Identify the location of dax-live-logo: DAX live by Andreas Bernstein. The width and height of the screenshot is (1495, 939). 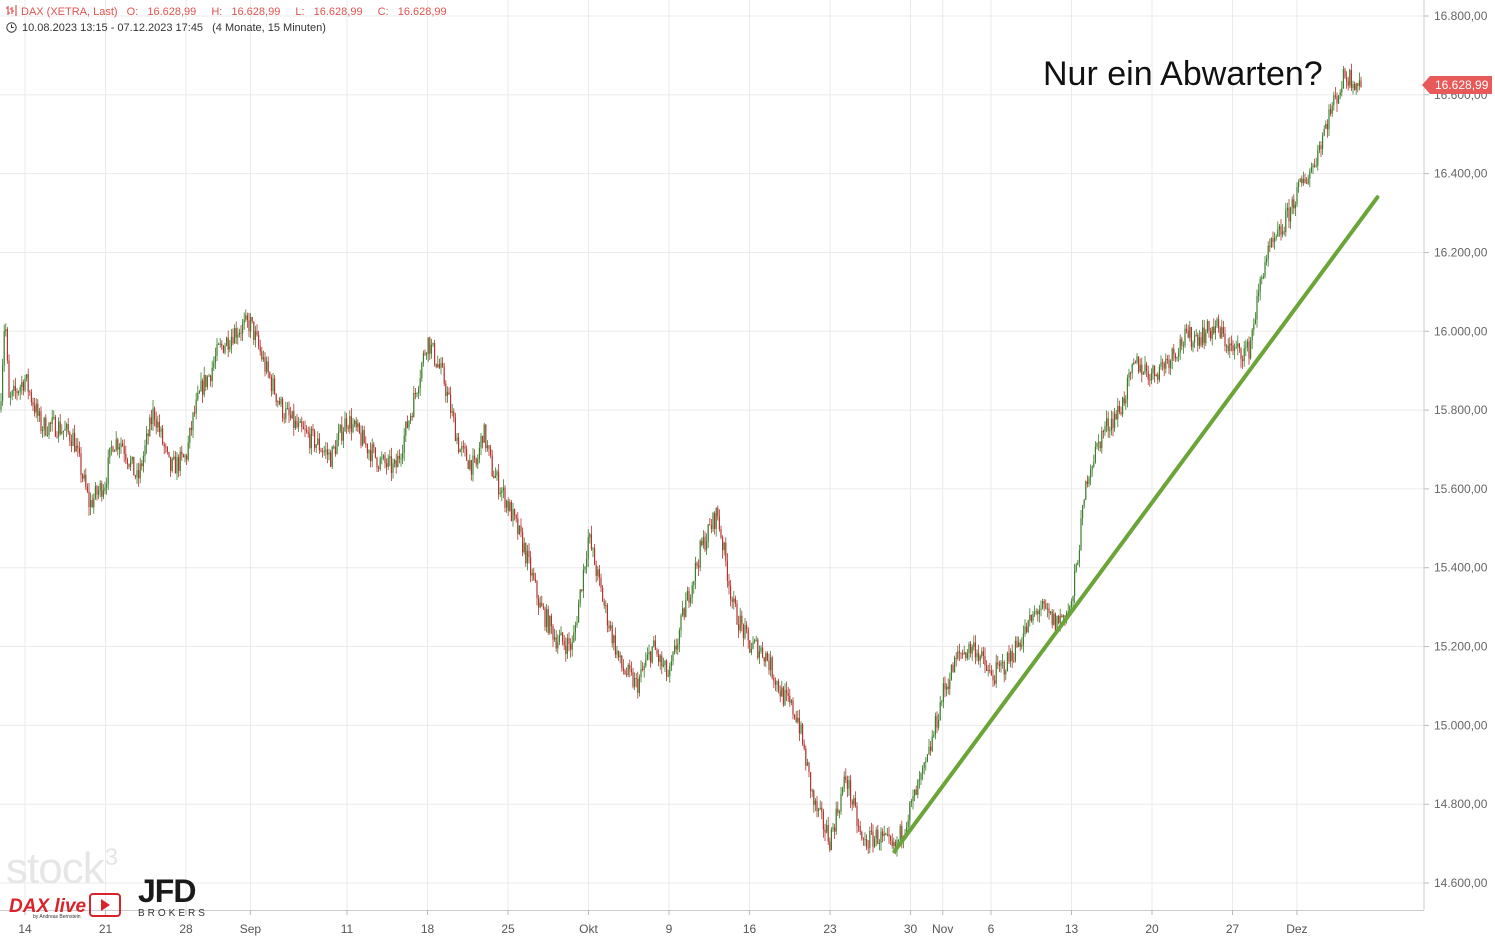
(65, 906).